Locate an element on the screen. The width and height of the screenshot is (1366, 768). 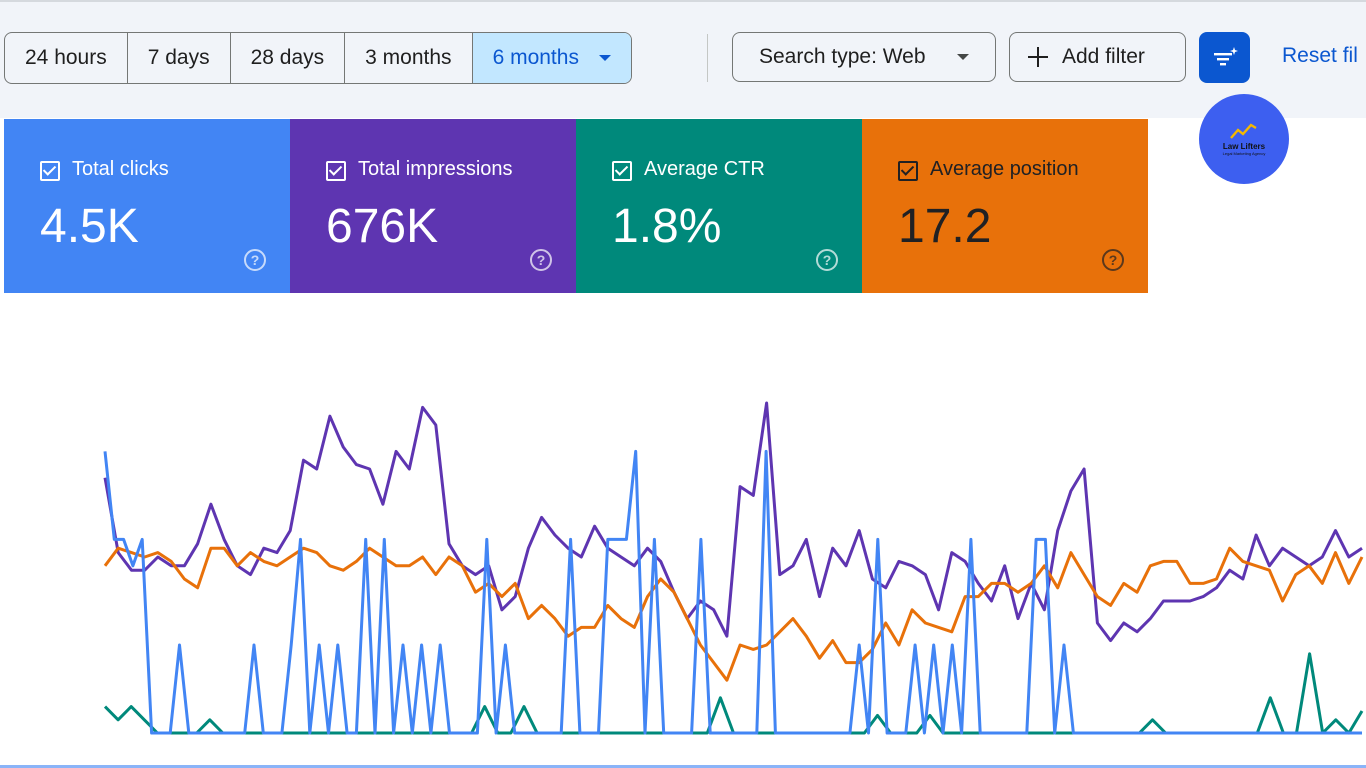
chart-bottom-border is located at coordinates (683, 766).